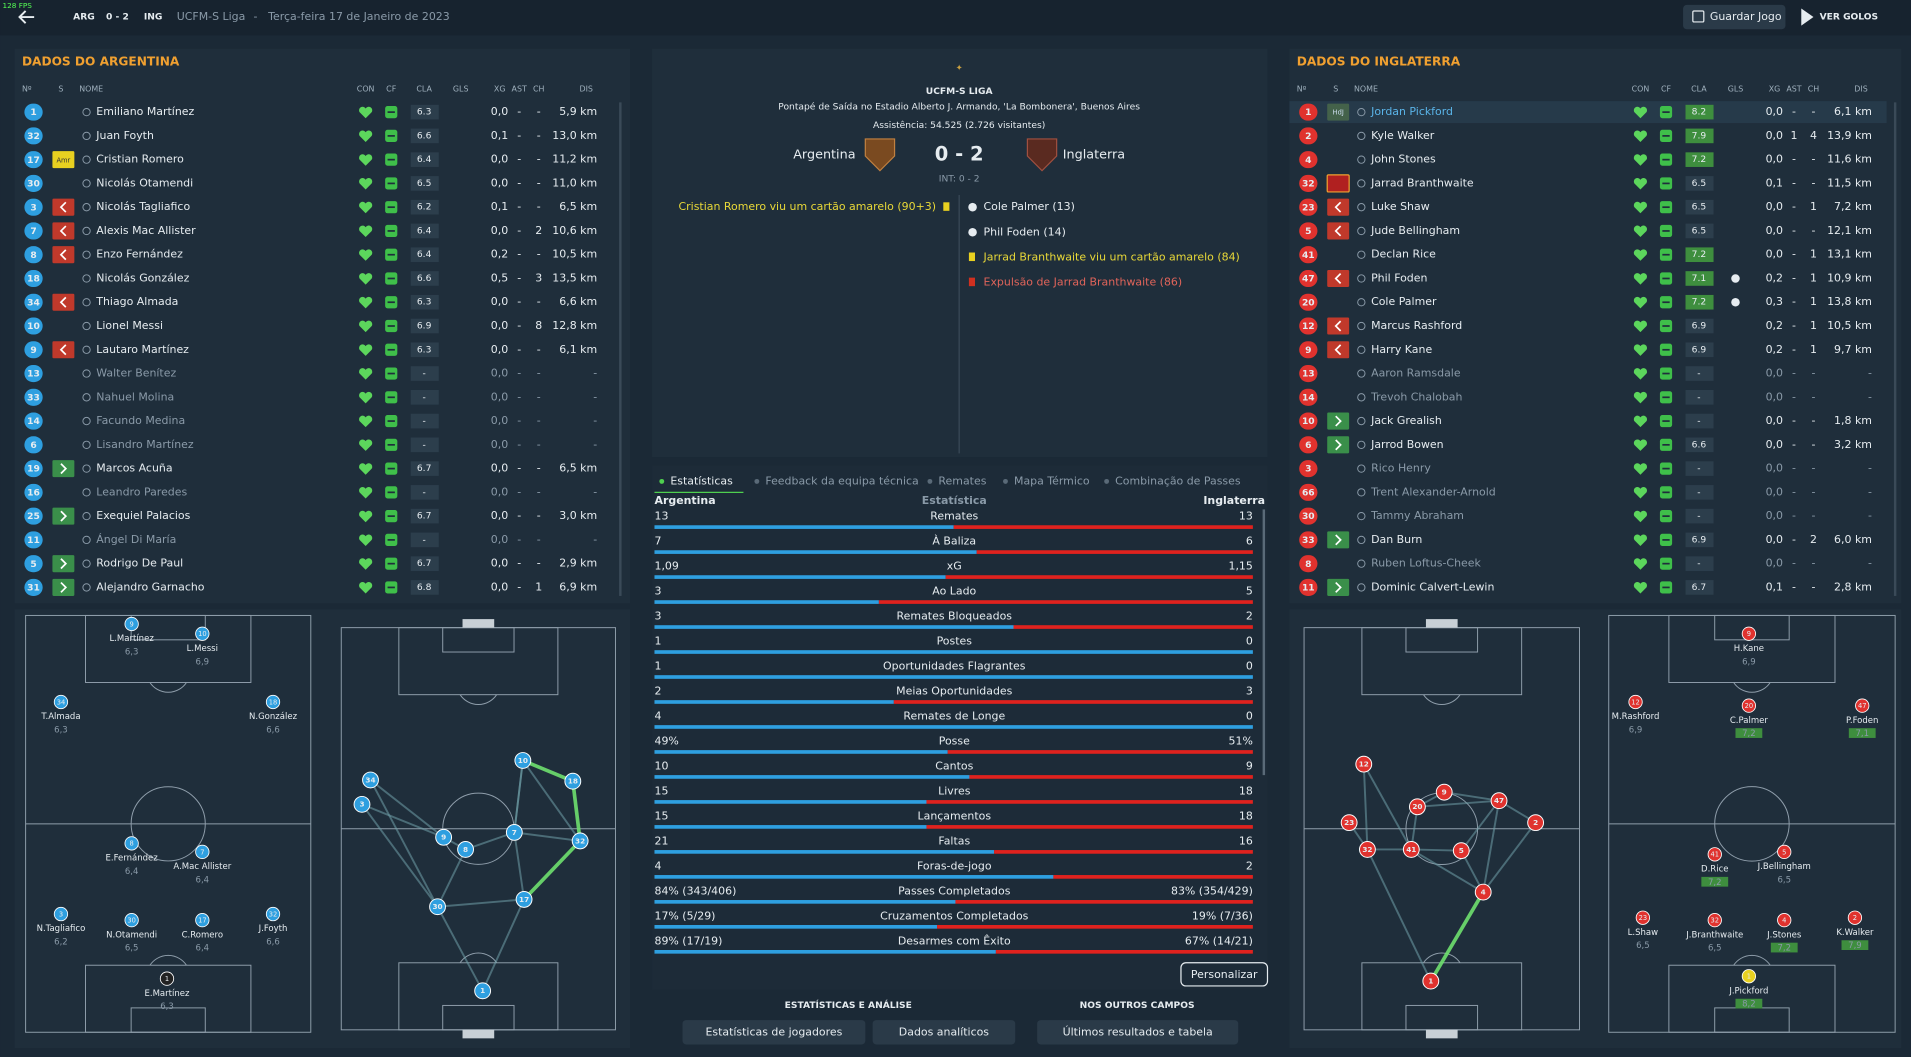  I want to click on stat-away: 19% (7/36), so click(1222, 915).